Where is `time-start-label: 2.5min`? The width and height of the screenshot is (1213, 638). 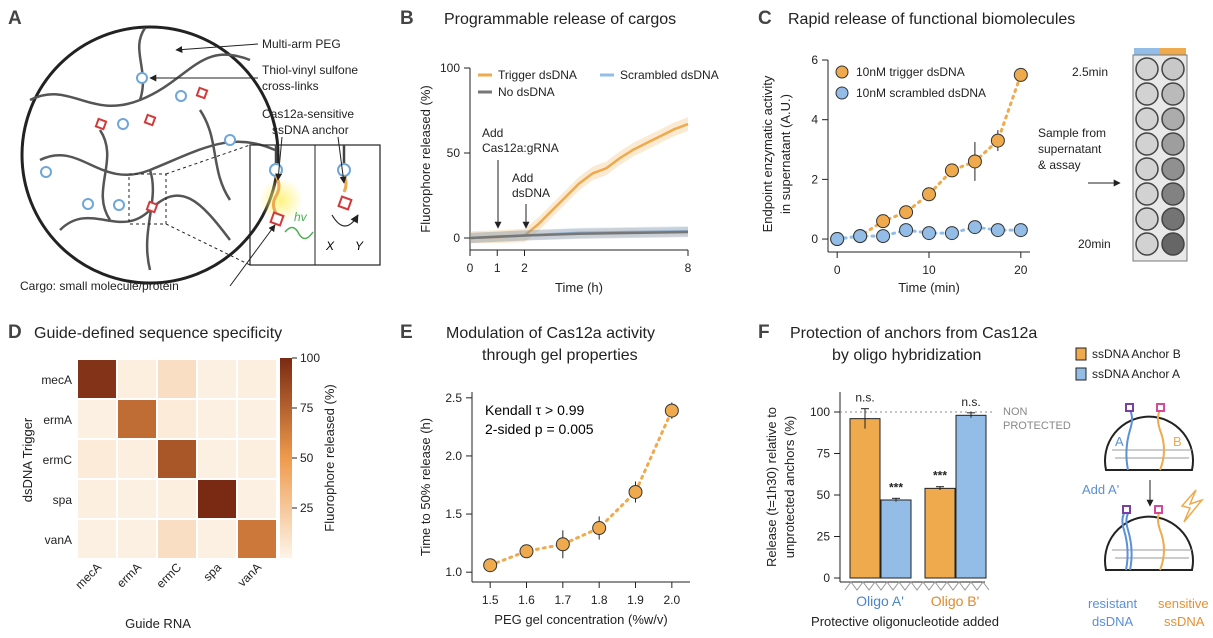 time-start-label: 2.5min is located at coordinates (1090, 72).